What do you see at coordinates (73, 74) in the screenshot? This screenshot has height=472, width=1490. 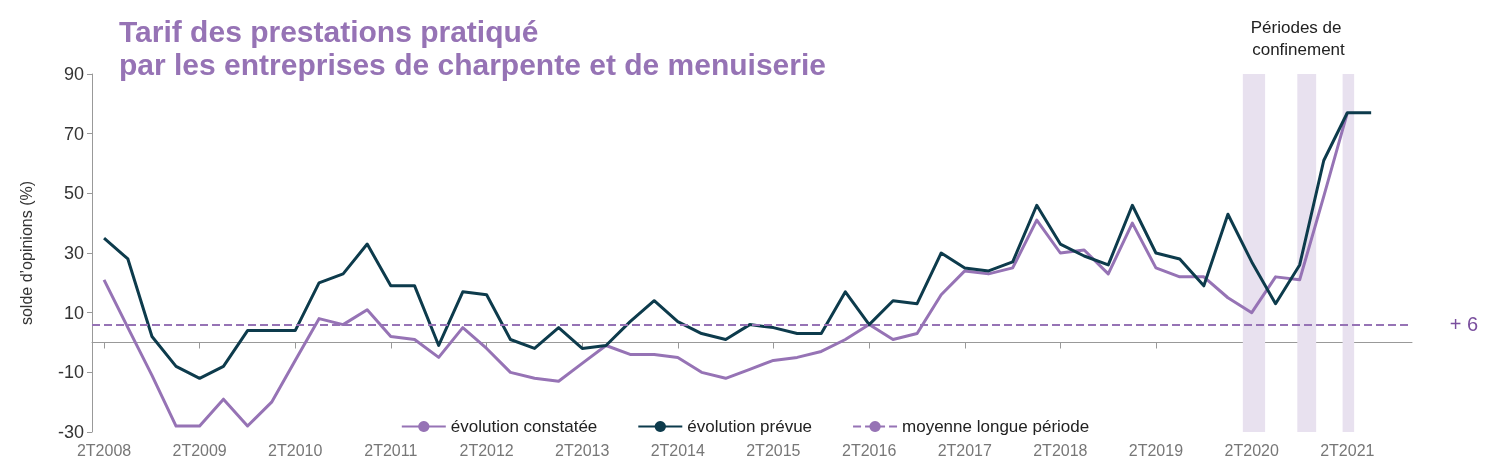 I see `y-tick-label: 90` at bounding box center [73, 74].